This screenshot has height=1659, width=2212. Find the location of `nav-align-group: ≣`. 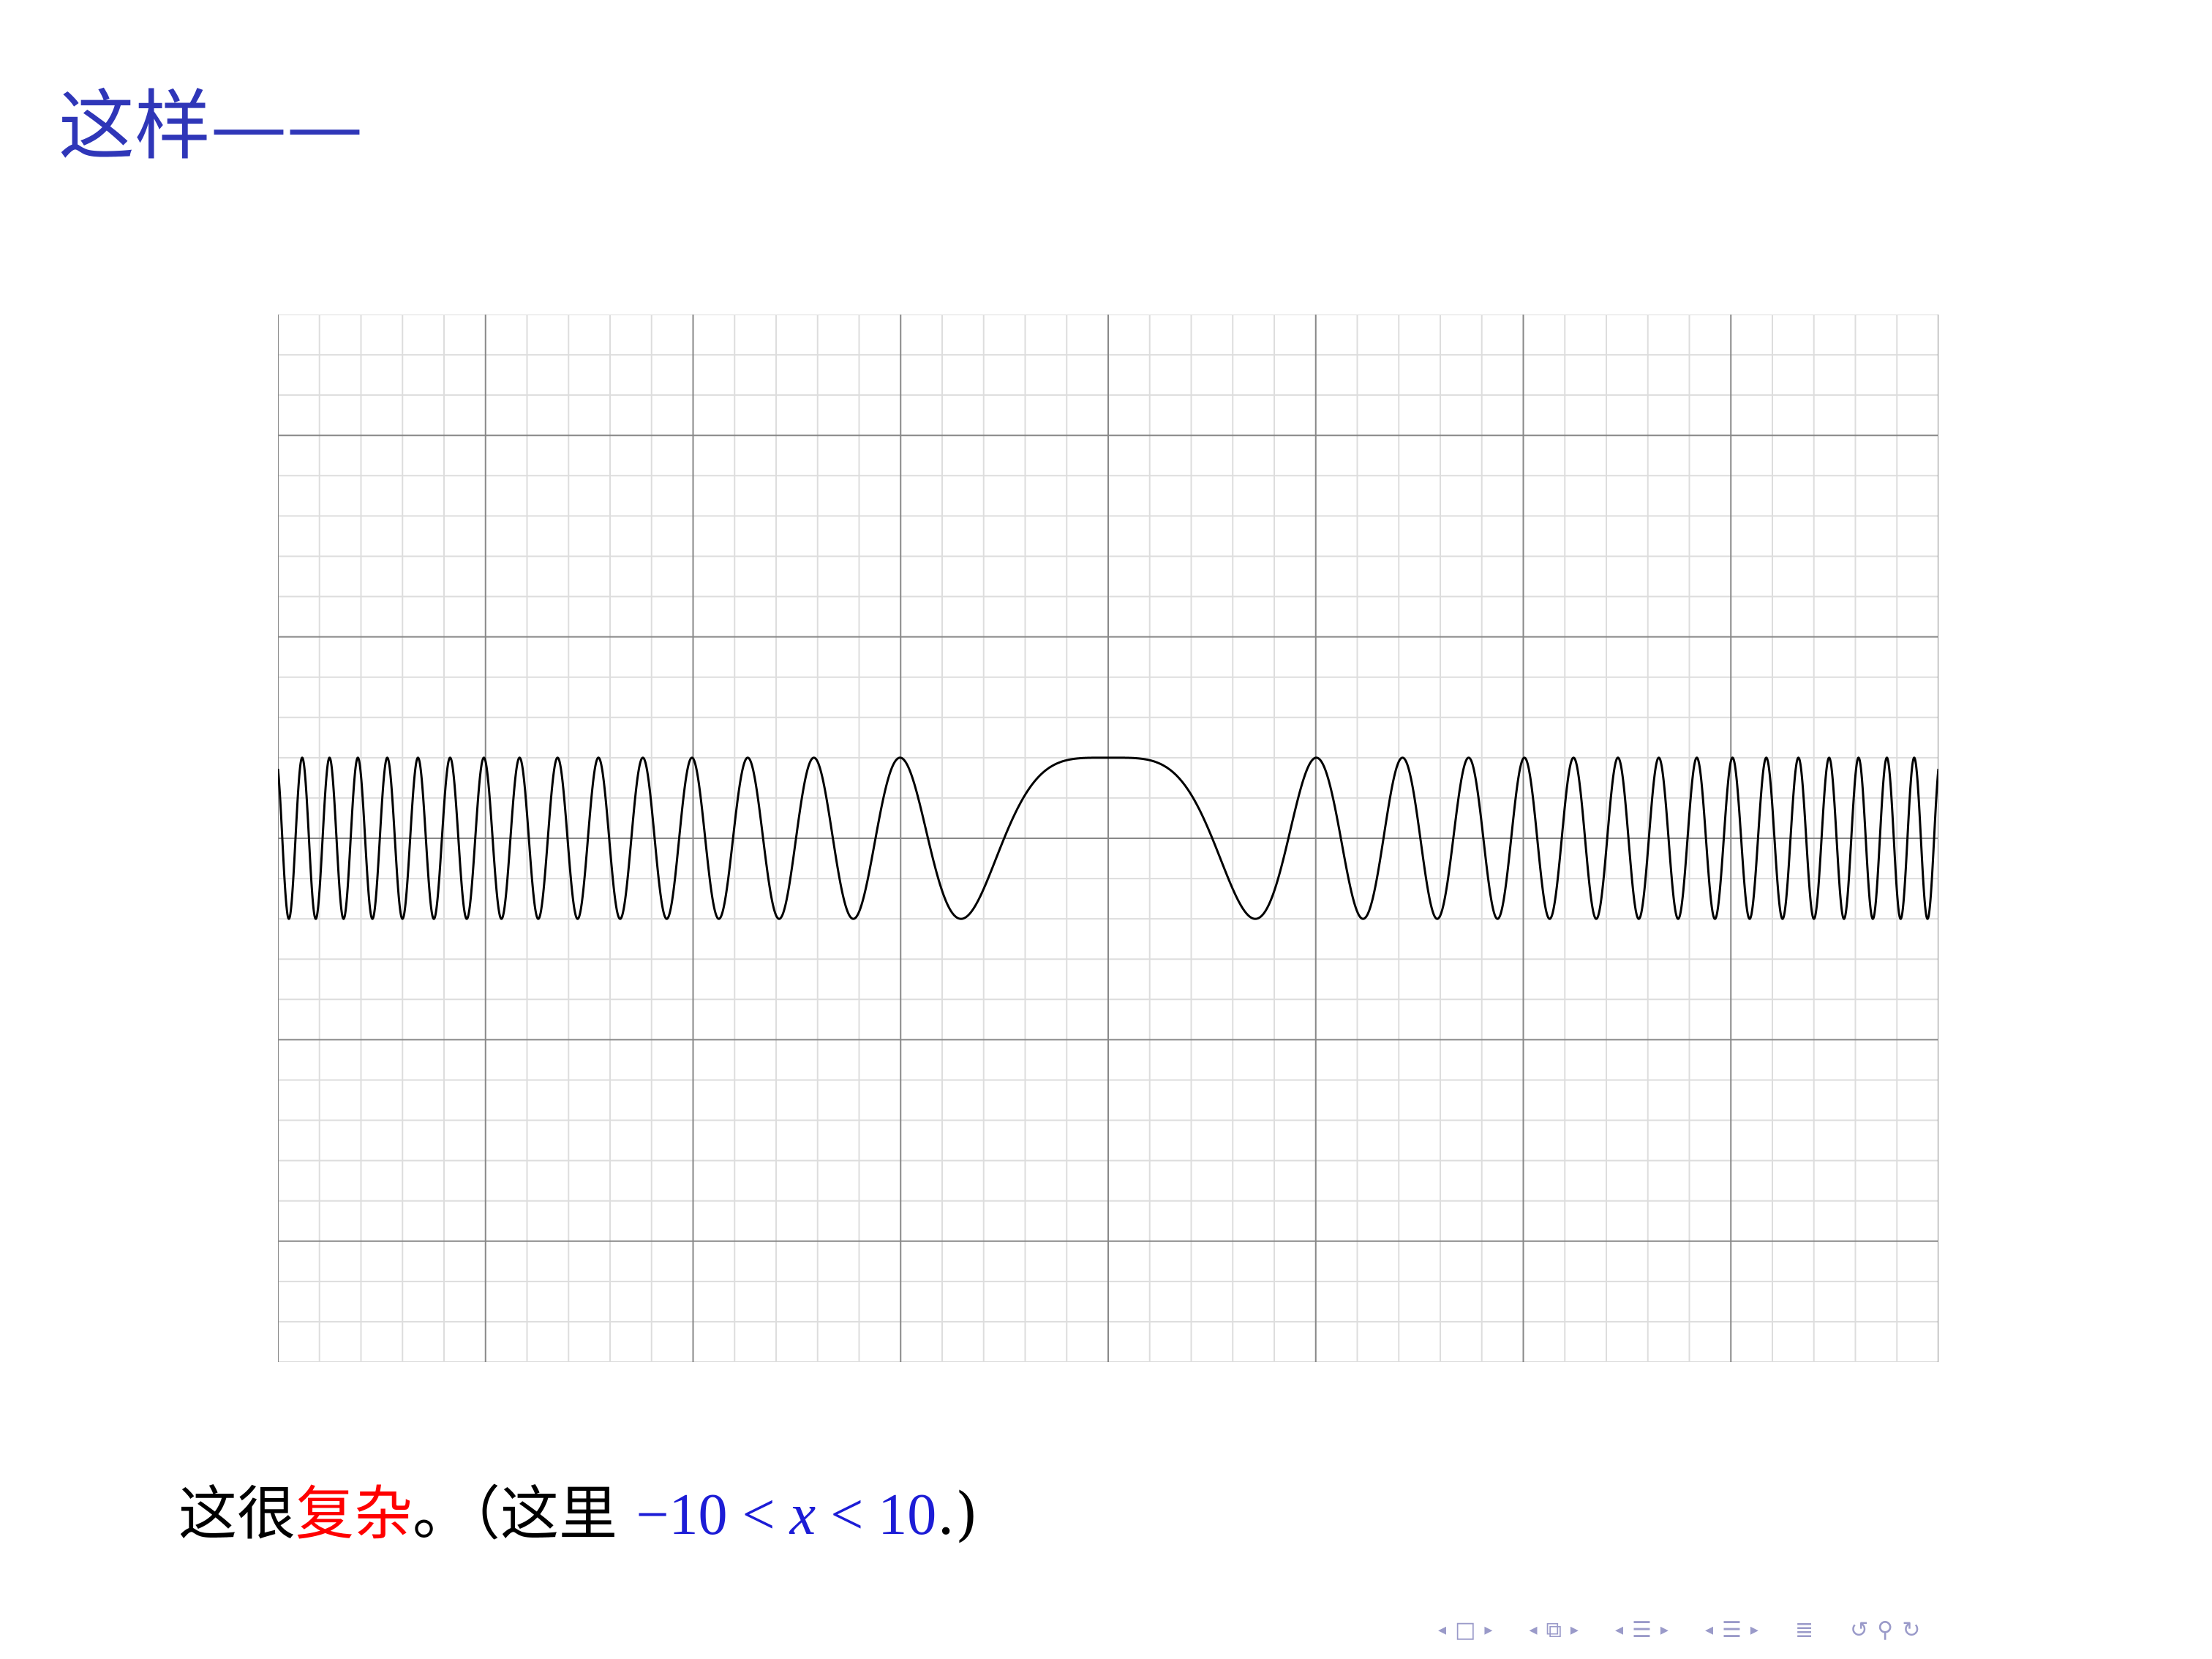

nav-align-group: ≣ is located at coordinates (1804, 1630).